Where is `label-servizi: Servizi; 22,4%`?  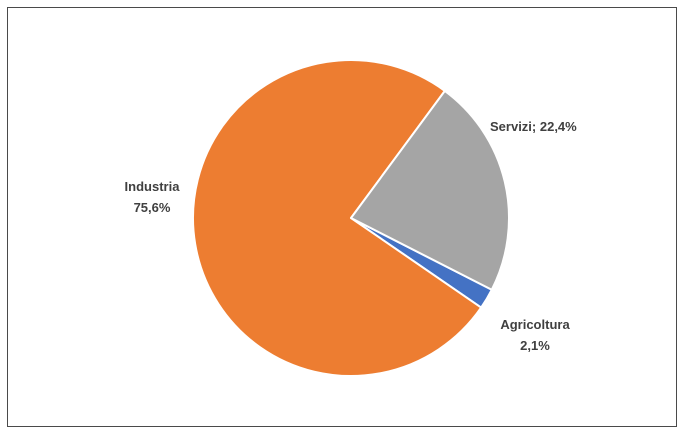
label-servizi: Servizi; 22,4% is located at coordinates (533, 126).